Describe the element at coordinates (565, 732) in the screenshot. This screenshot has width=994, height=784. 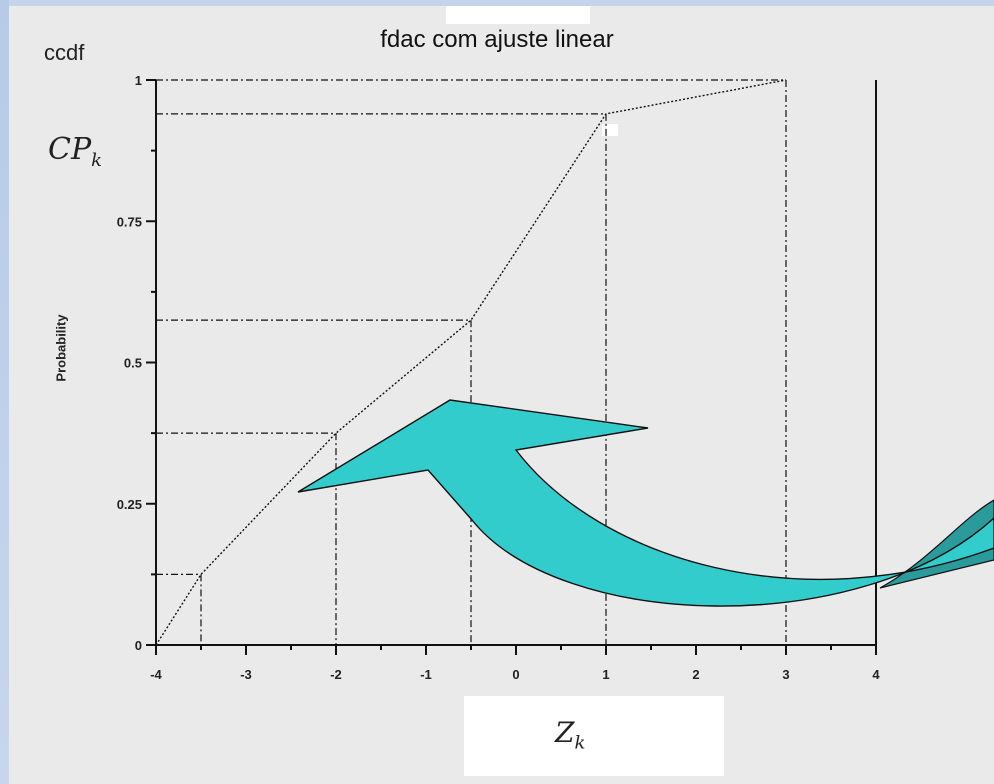
I see `z-symbol: Z` at that location.